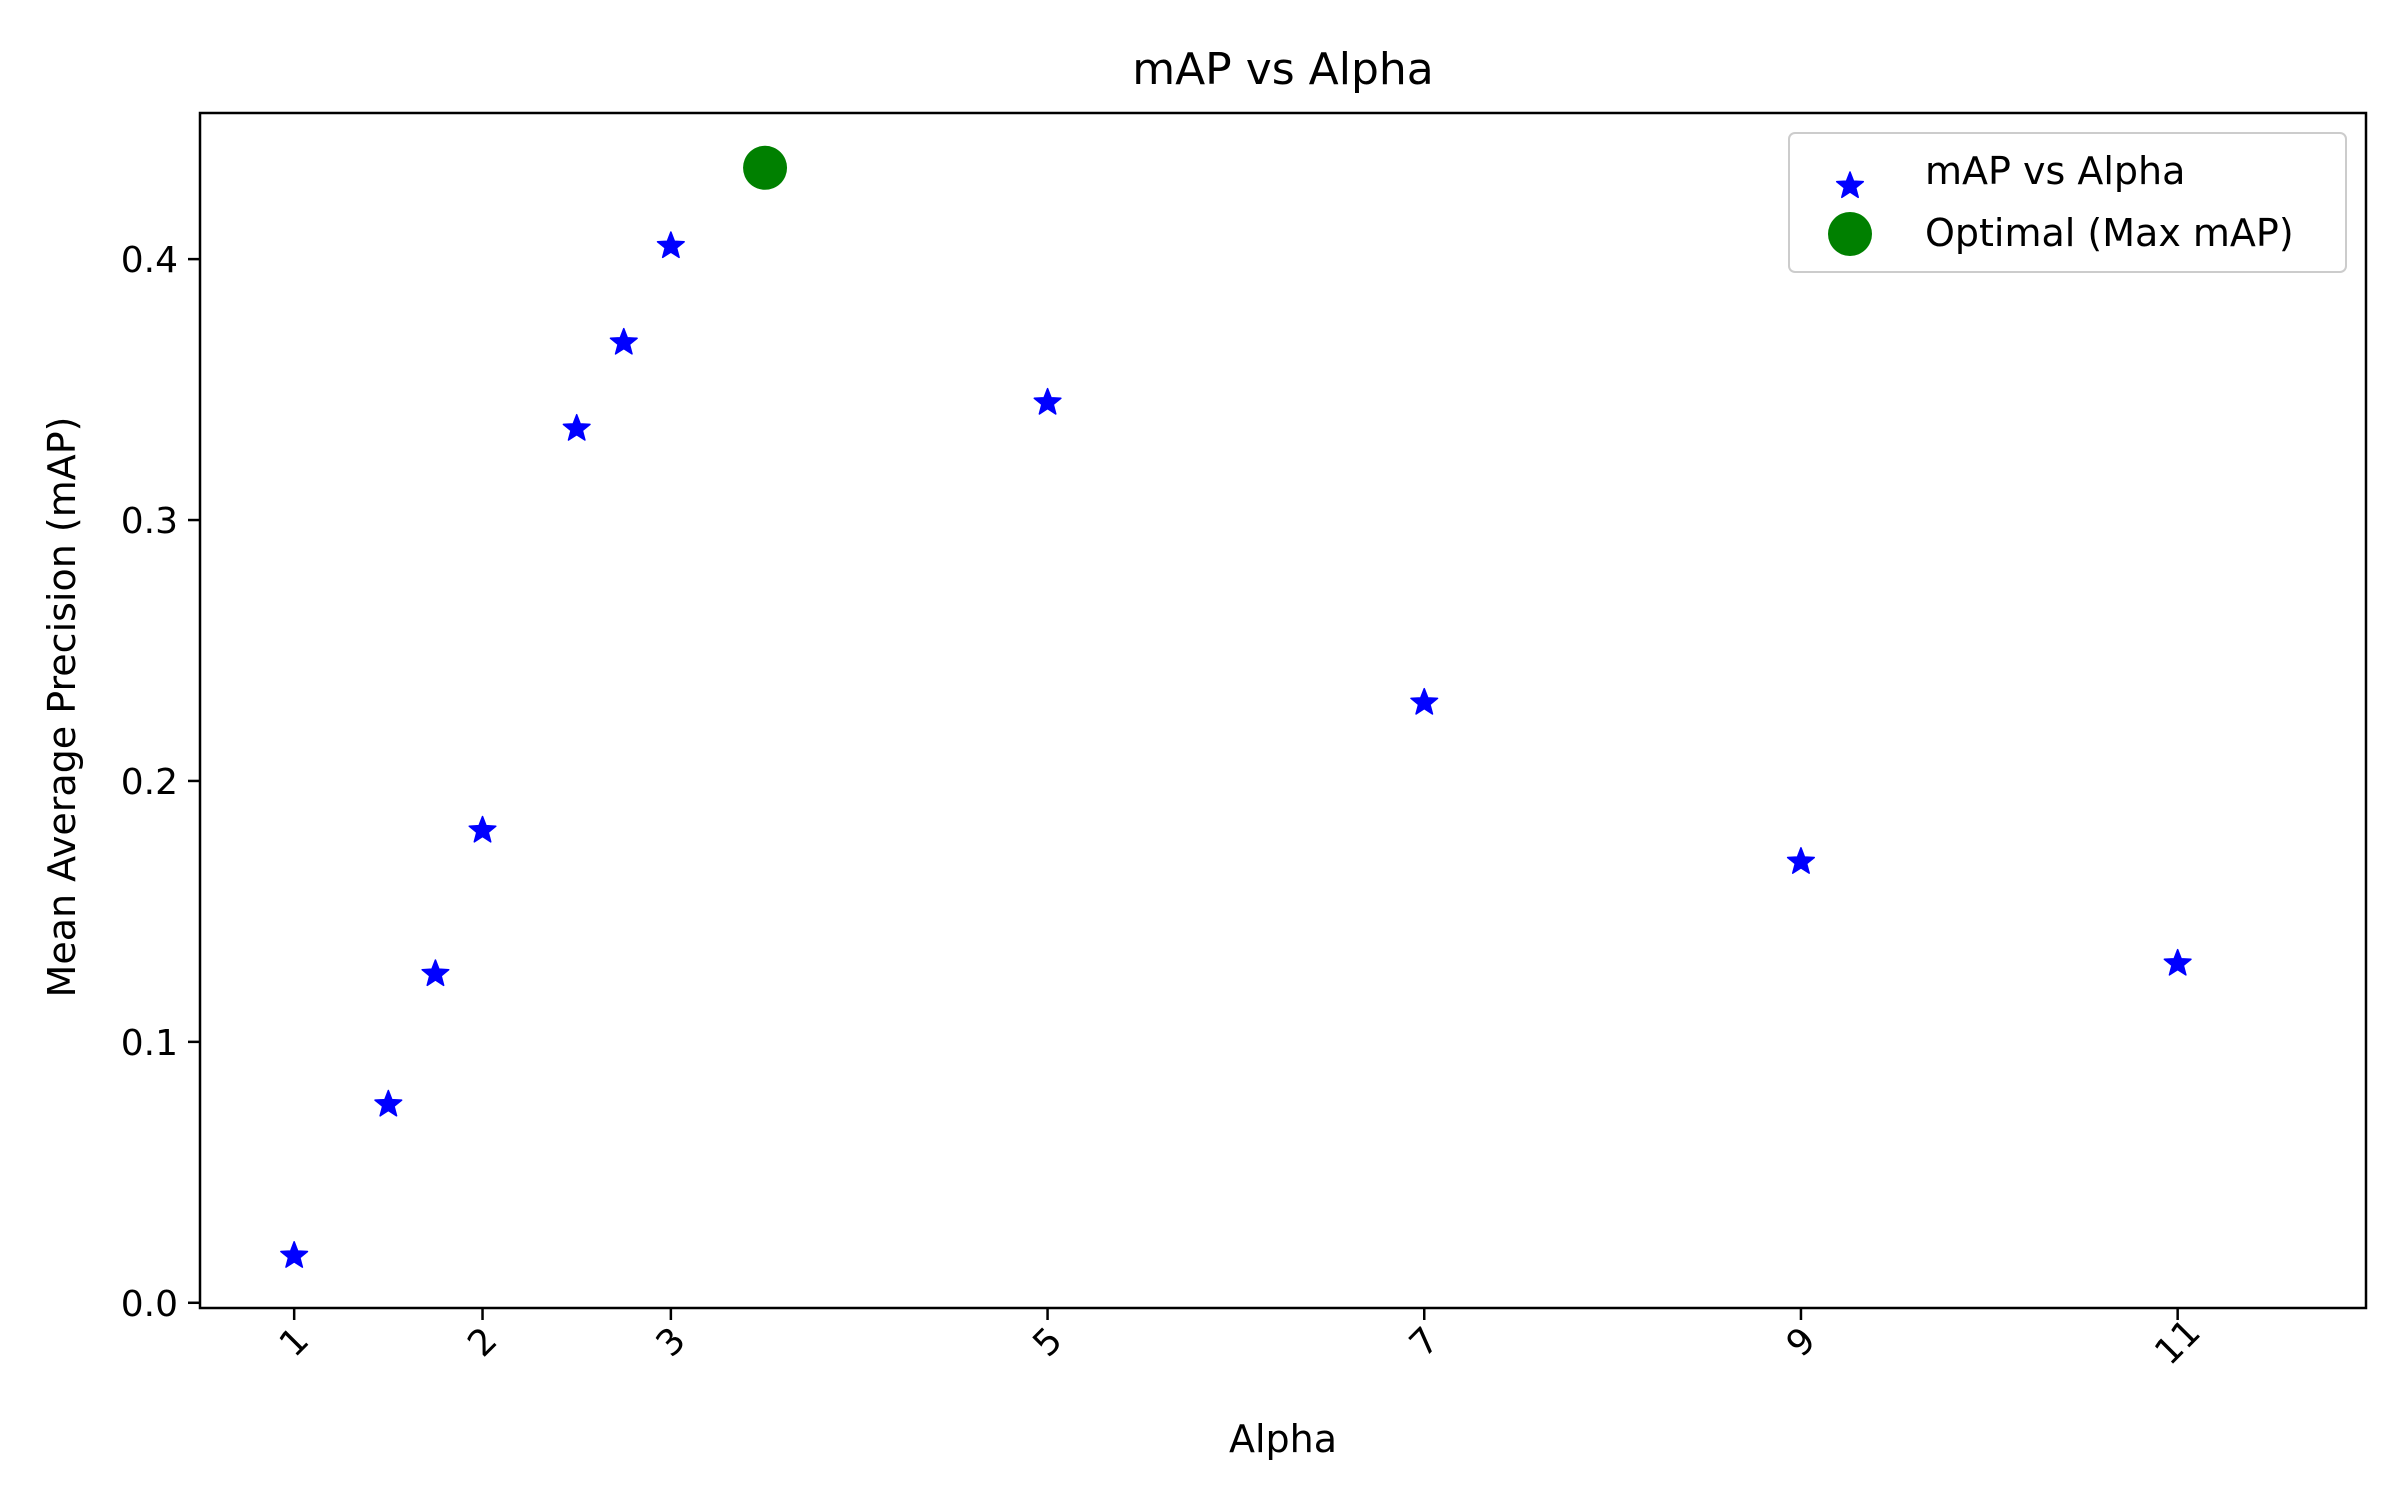 The width and height of the screenshot is (2400, 1500). What do you see at coordinates (765, 167) in the screenshot?
I see `data-point-optimal` at bounding box center [765, 167].